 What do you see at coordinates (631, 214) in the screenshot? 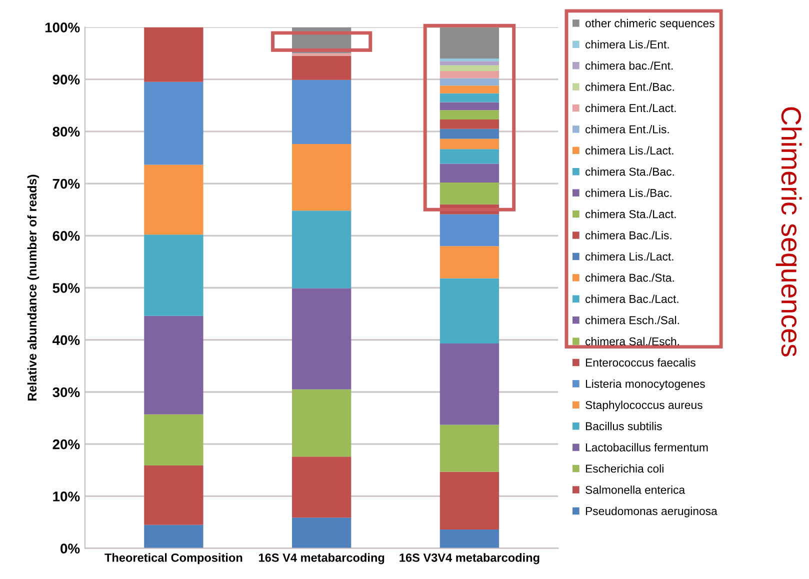
I see `legend-label: chimera Sta./Lact.` at bounding box center [631, 214].